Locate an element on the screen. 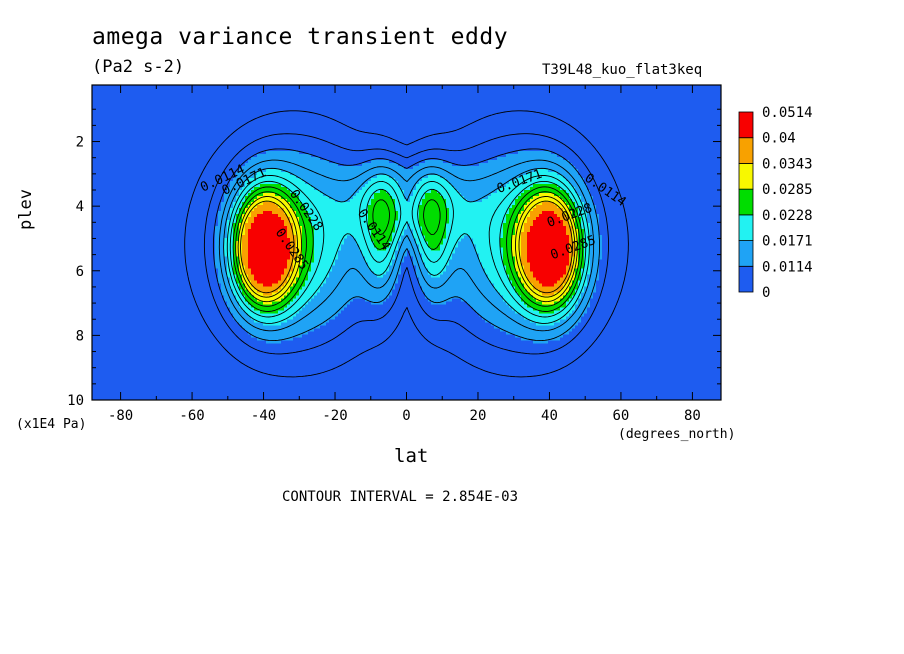 The width and height of the screenshot is (904, 654). colorbar-label: 0 is located at coordinates (766, 293).